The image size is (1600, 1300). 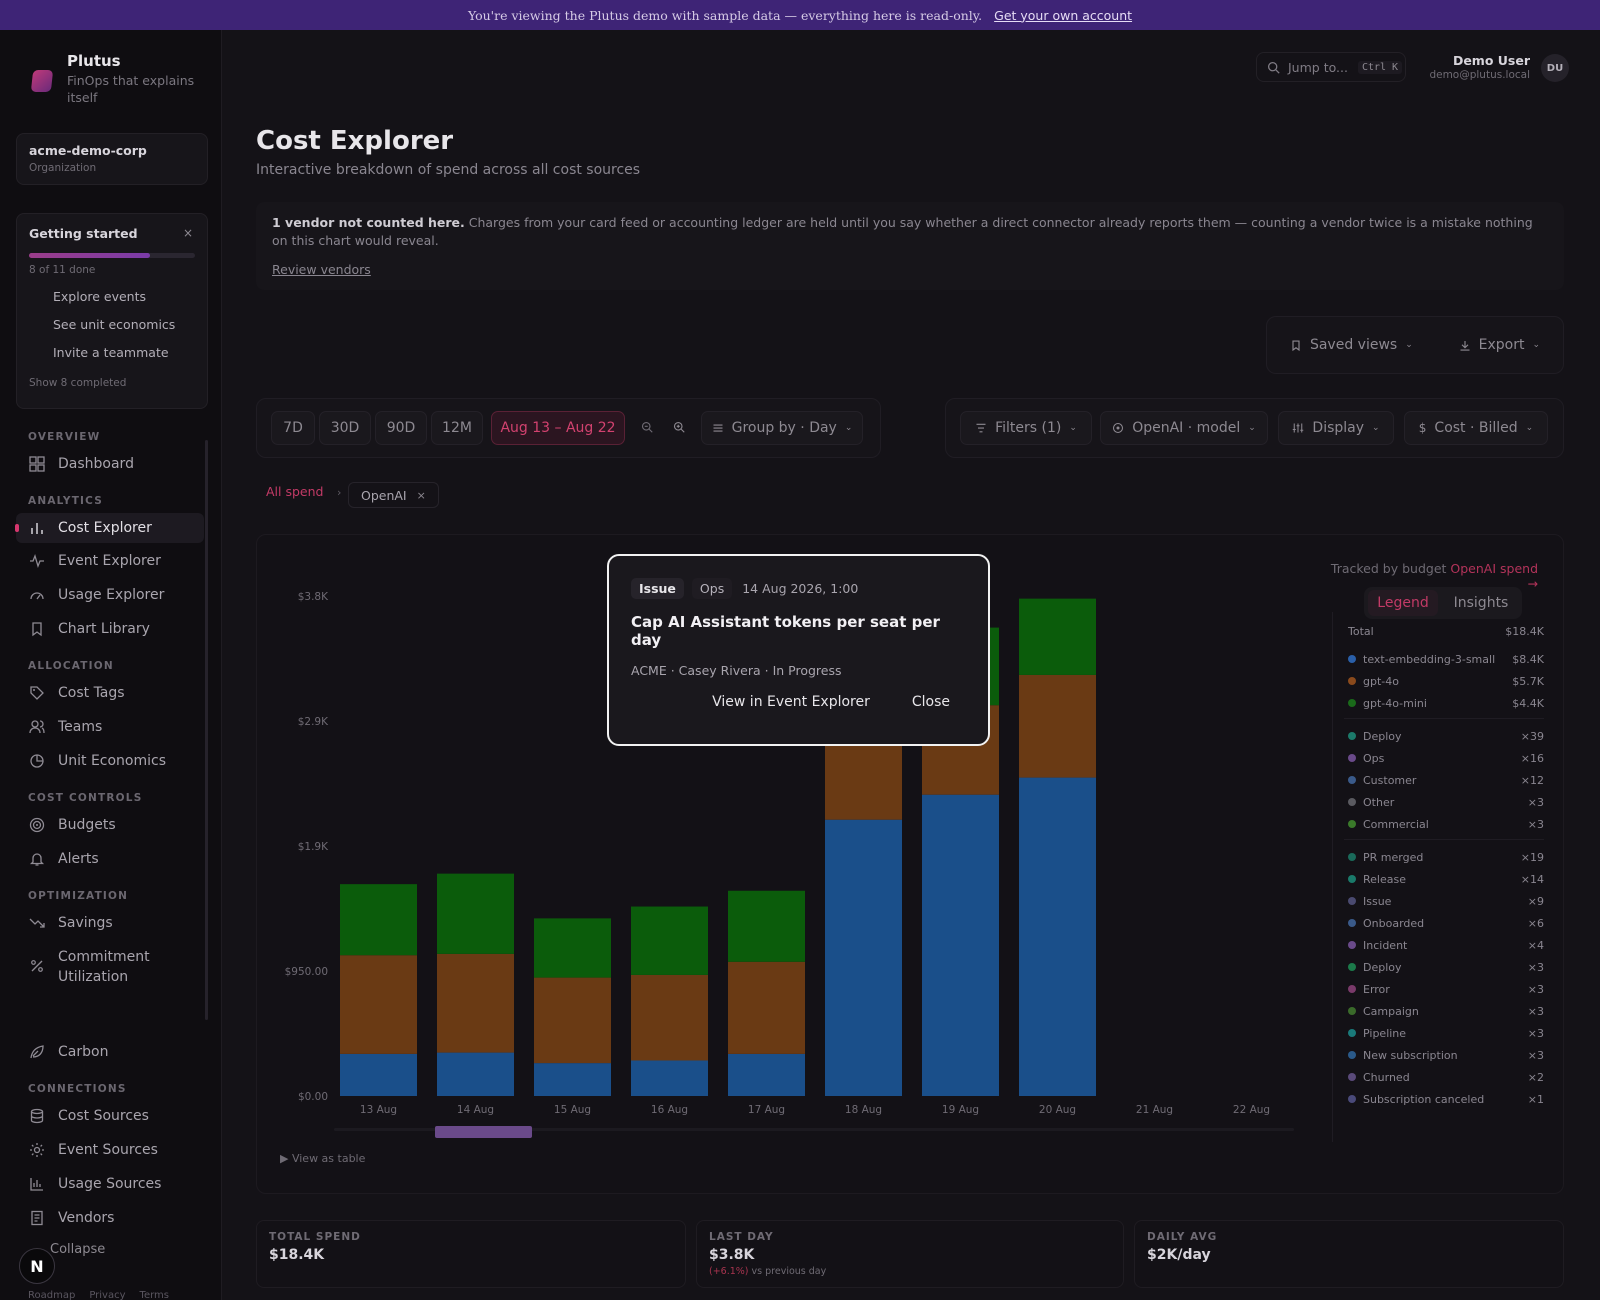 I want to click on group-by-button: Group by · Day ⌄, so click(x=782, y=428).